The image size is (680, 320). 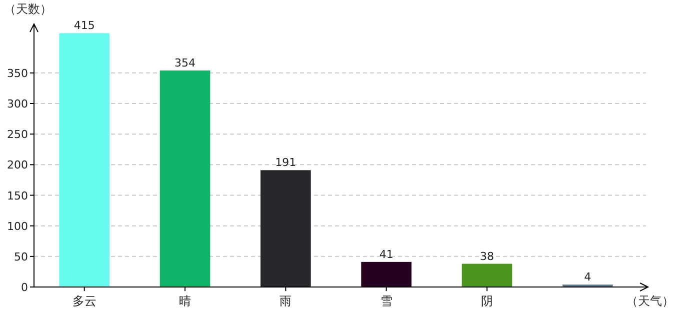 What do you see at coordinates (386, 254) in the screenshot?
I see `data-label: 41` at bounding box center [386, 254].